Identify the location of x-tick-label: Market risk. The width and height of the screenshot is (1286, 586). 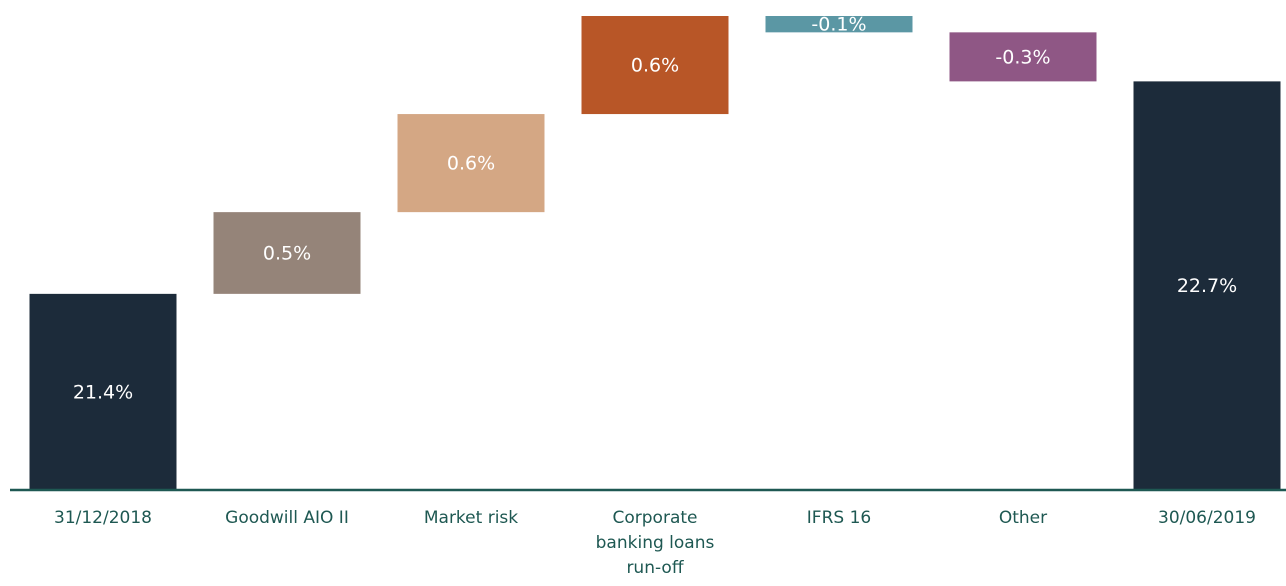
(471, 518).